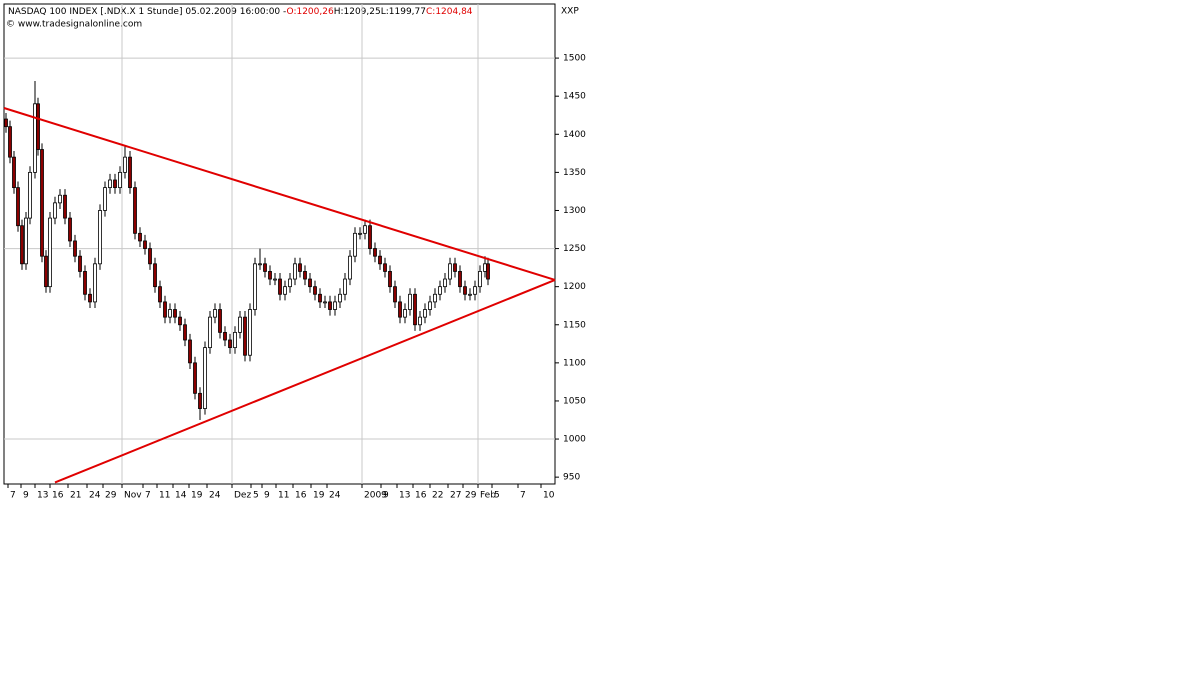  I want to click on y-tick-label: 1000, so click(574, 440).